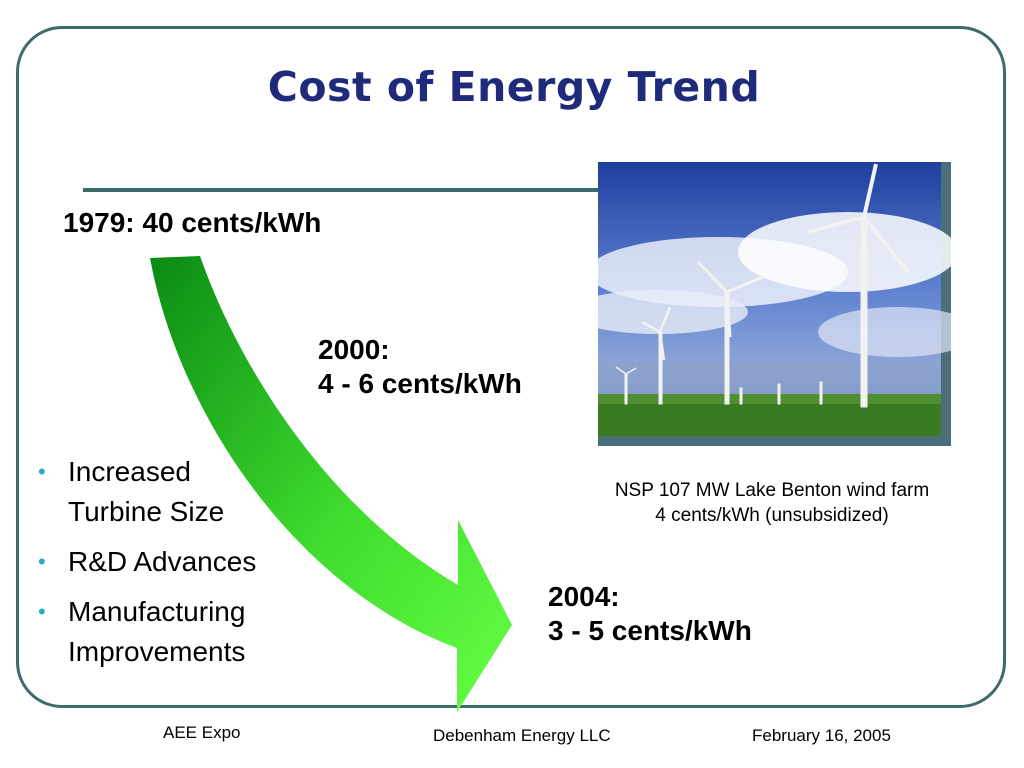 Image resolution: width=1024 pixels, height=768 pixels. I want to click on wind-farm-photo, so click(774, 304).